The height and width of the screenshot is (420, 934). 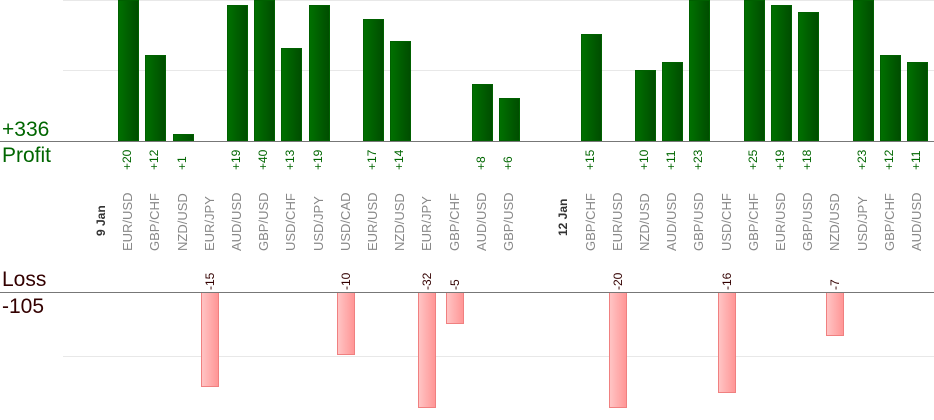 I want to click on profit-value-label: +17, so click(x=372, y=159).